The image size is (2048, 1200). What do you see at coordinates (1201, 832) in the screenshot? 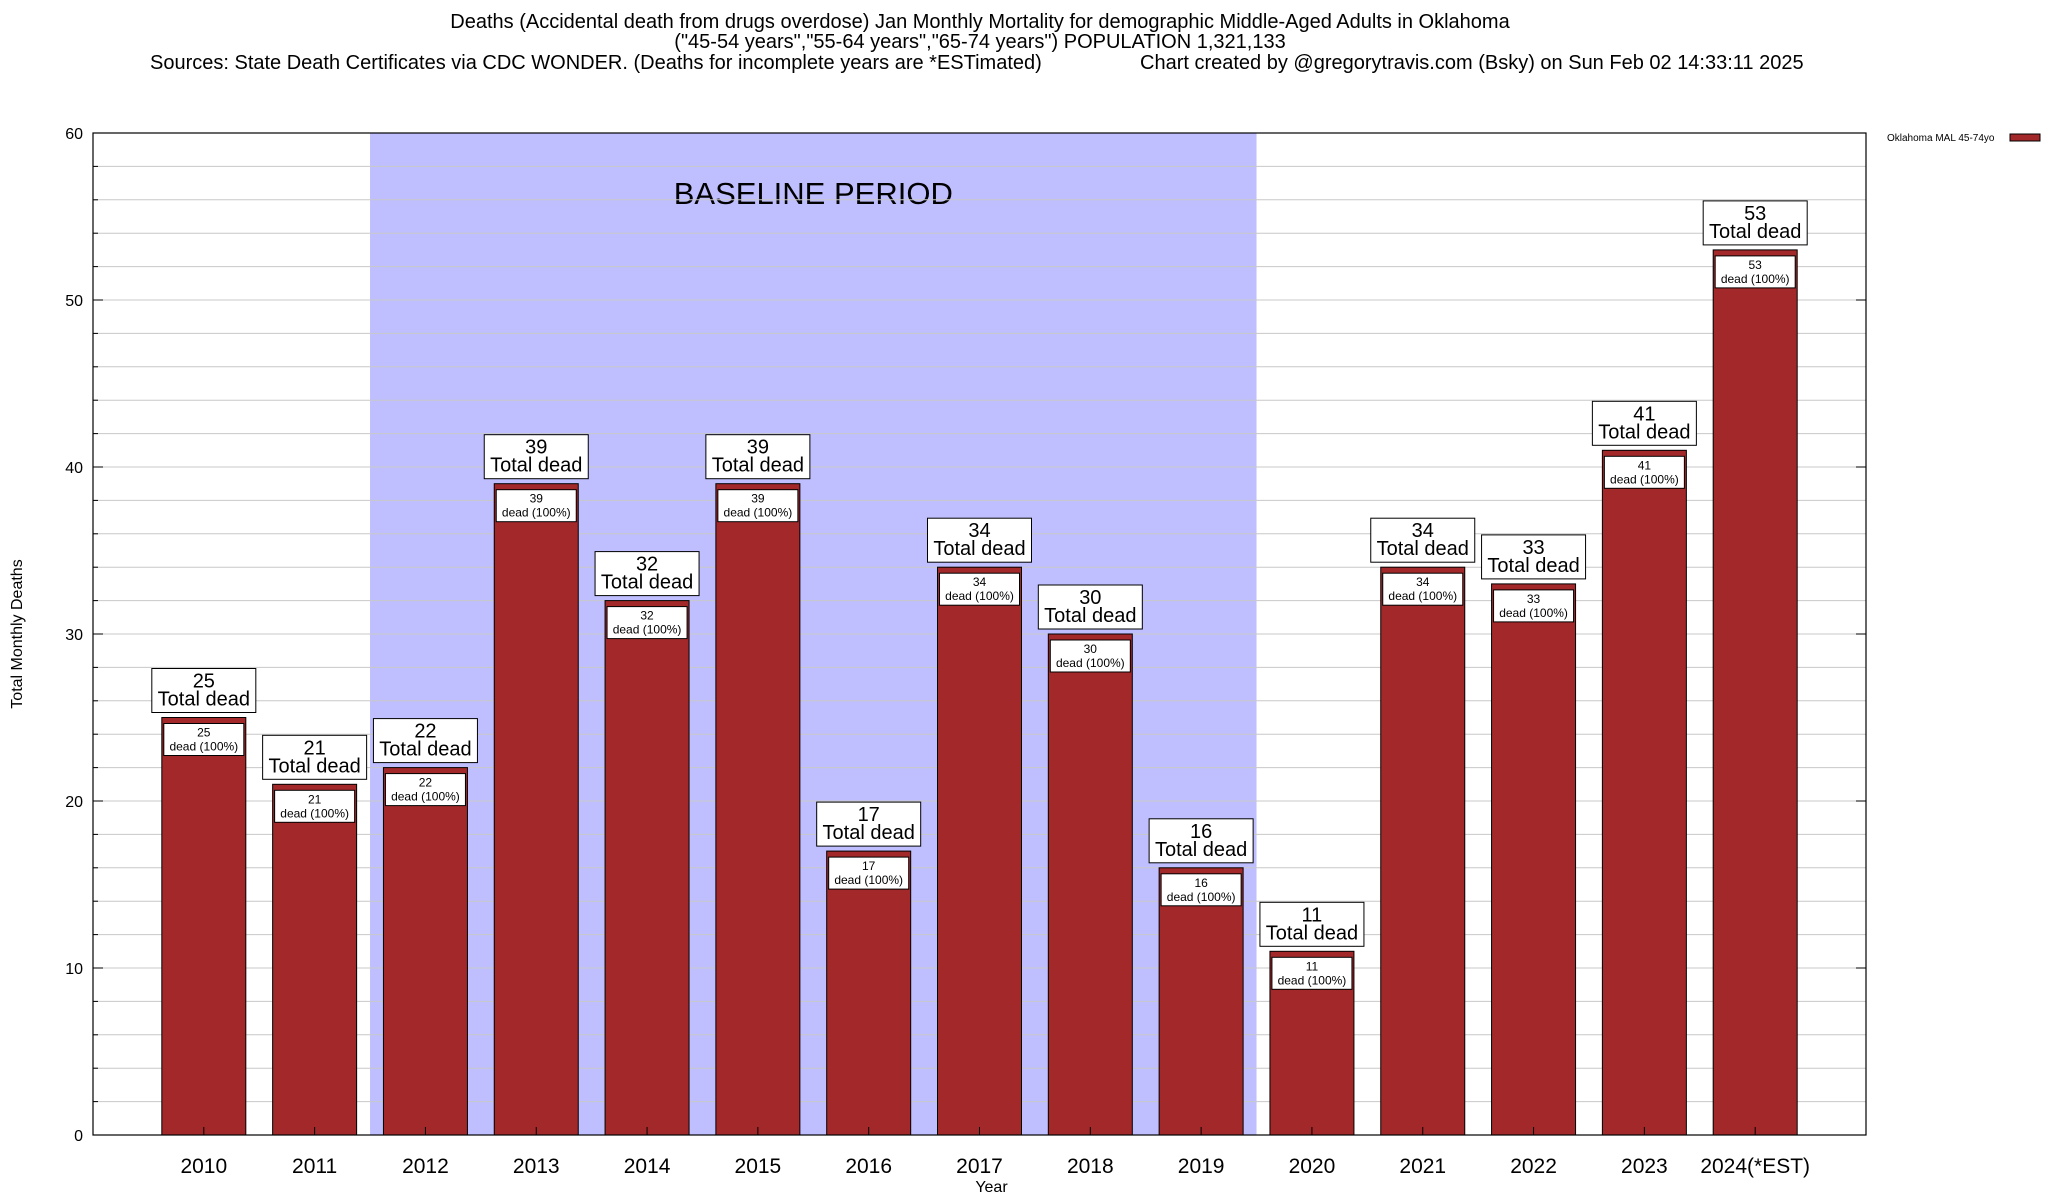
I see `outer-label-value: 16` at bounding box center [1201, 832].